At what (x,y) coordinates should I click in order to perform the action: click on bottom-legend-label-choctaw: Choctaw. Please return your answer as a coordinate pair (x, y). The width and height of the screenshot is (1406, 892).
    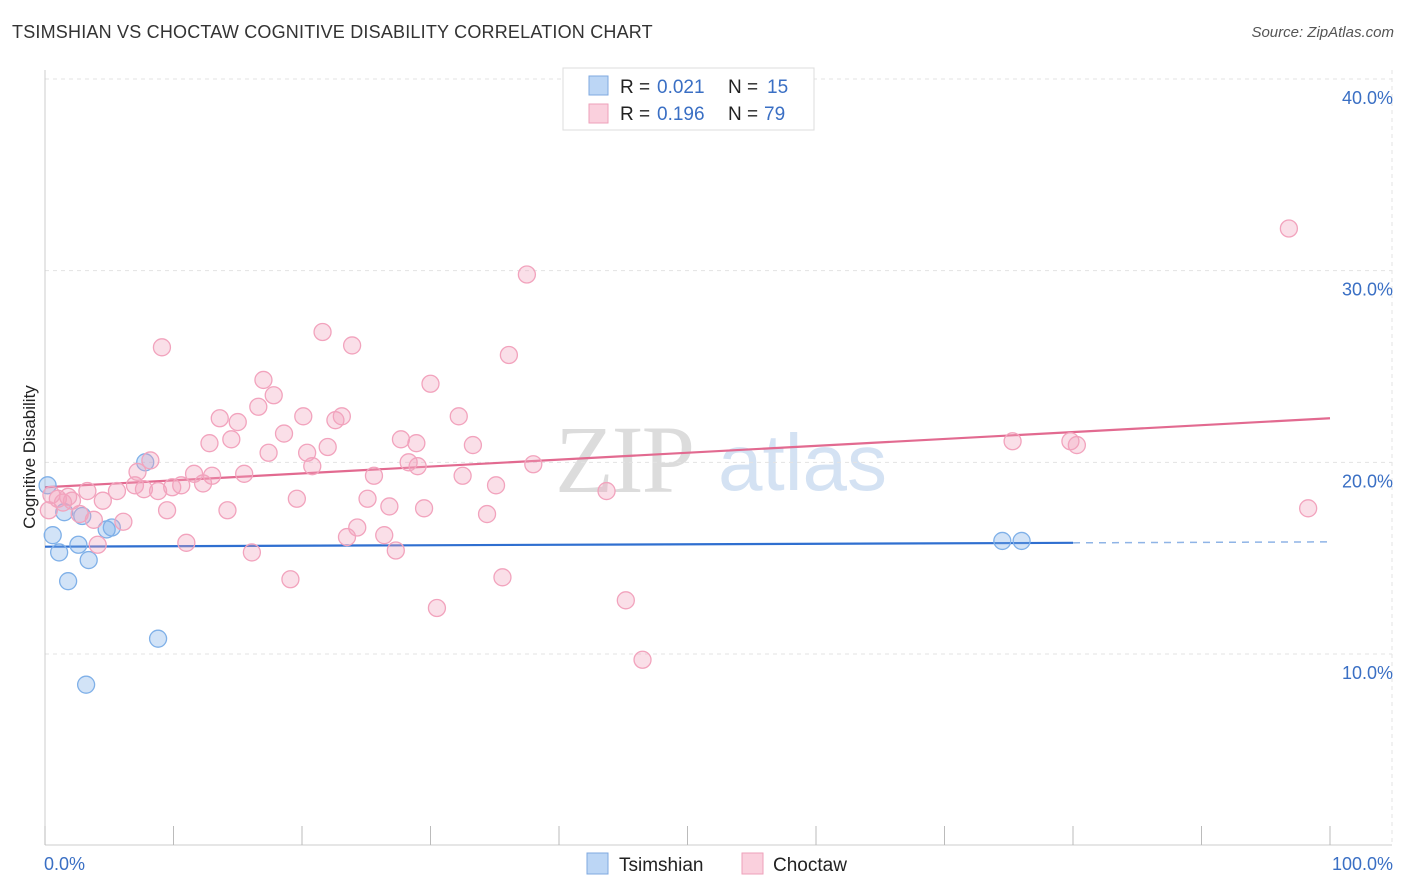
    Looking at the image, I should click on (810, 865).